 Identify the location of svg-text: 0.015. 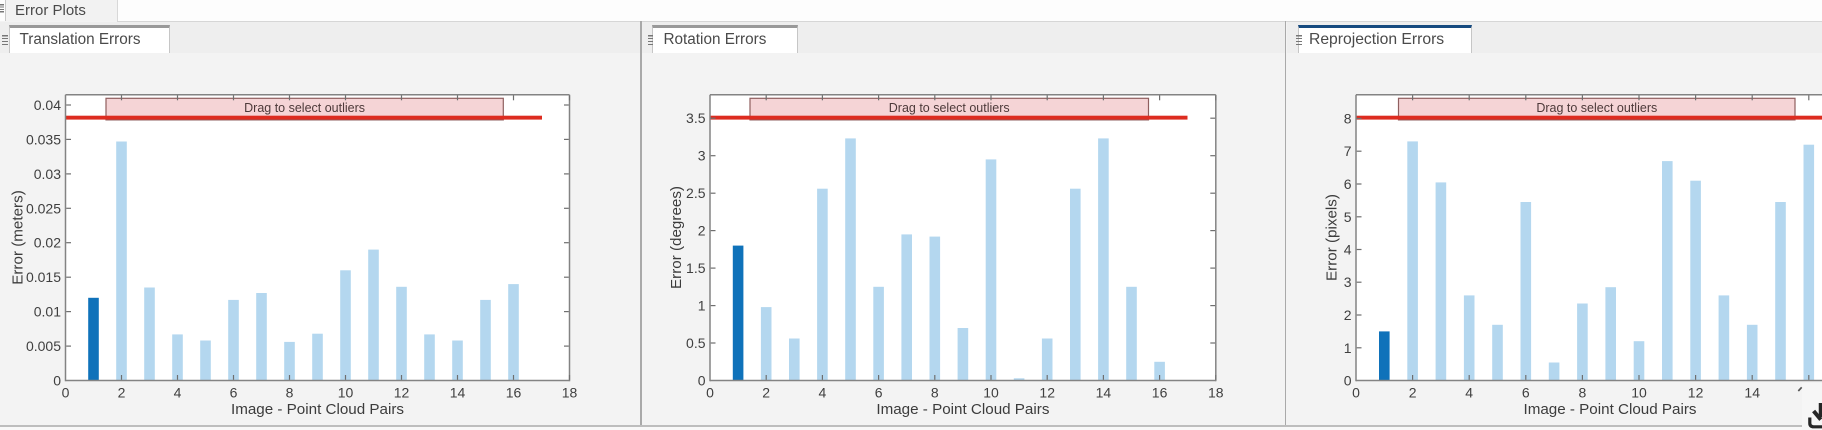
(43, 277).